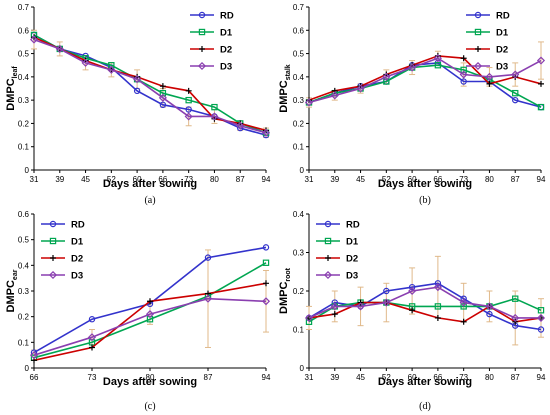  Describe the element at coordinates (299, 7) in the screenshot. I see `y-tick-label: 0.7` at that location.